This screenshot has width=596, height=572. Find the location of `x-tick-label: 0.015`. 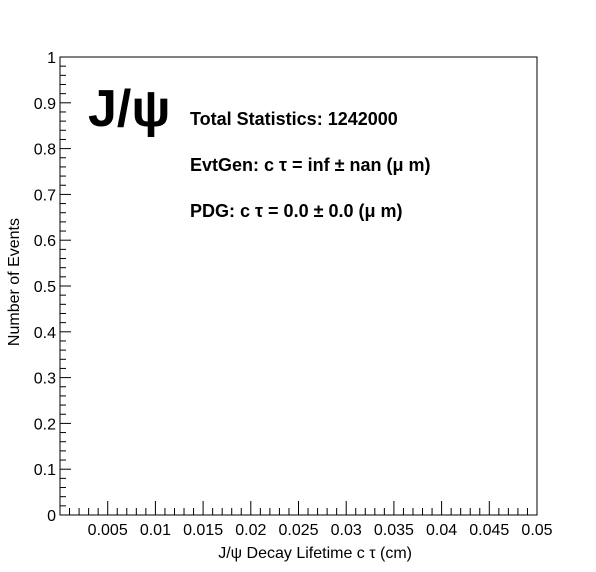

x-tick-label: 0.015 is located at coordinates (203, 530).